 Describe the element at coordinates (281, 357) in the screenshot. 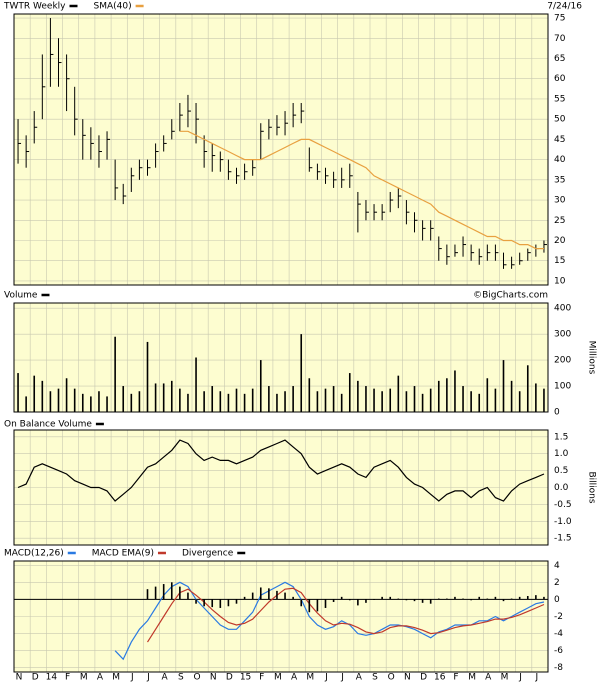

I see `plot-area` at that location.